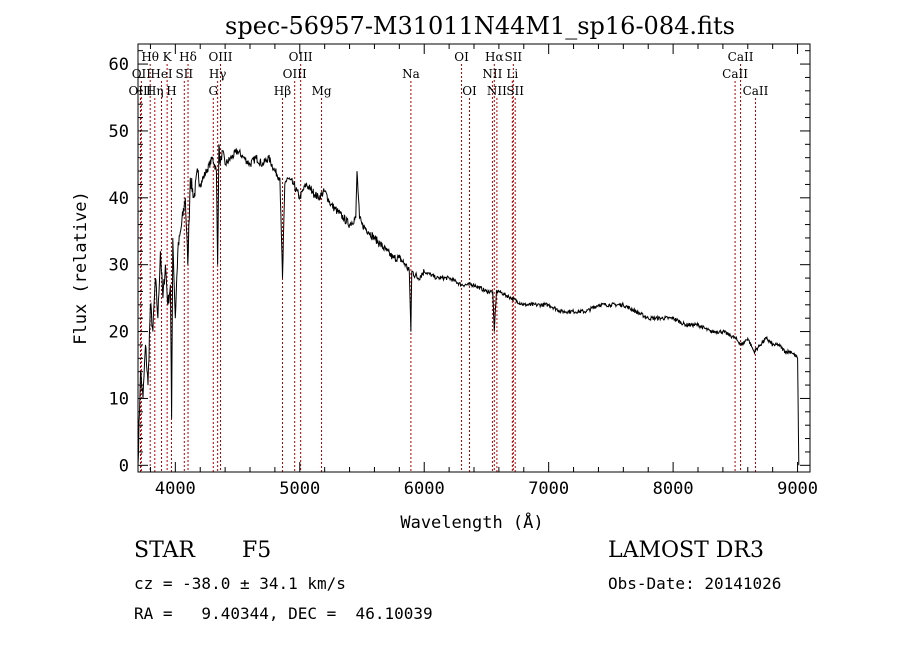  I want to click on x-tick-label: 8000, so click(673, 489).